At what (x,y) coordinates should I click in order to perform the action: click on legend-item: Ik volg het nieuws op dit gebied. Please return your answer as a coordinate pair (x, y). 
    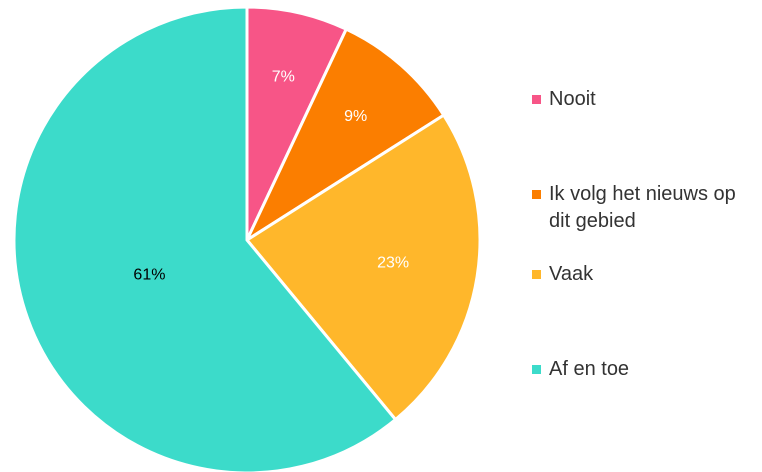
    Looking at the image, I should click on (643, 208).